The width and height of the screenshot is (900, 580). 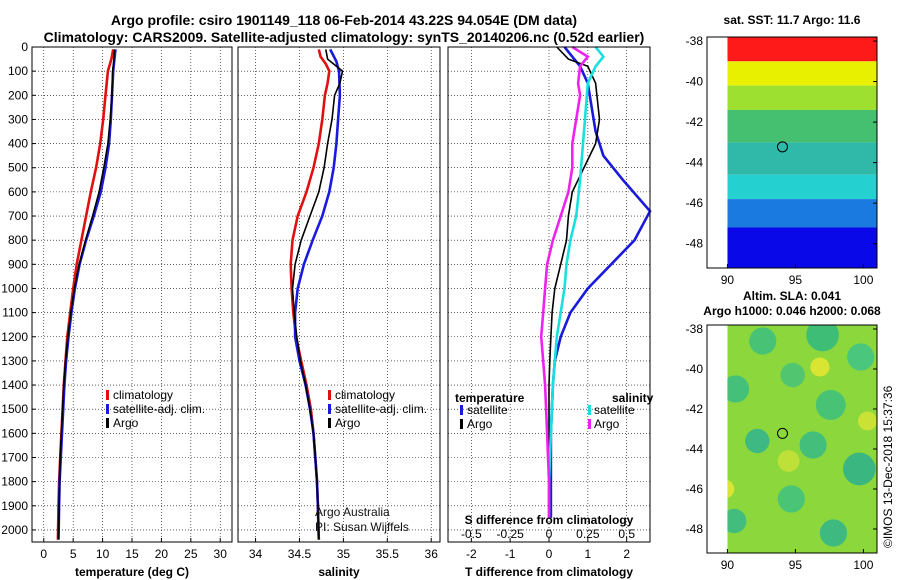 What do you see at coordinates (388, 554) in the screenshot?
I see `x-tick-label: 35.5` at bounding box center [388, 554].